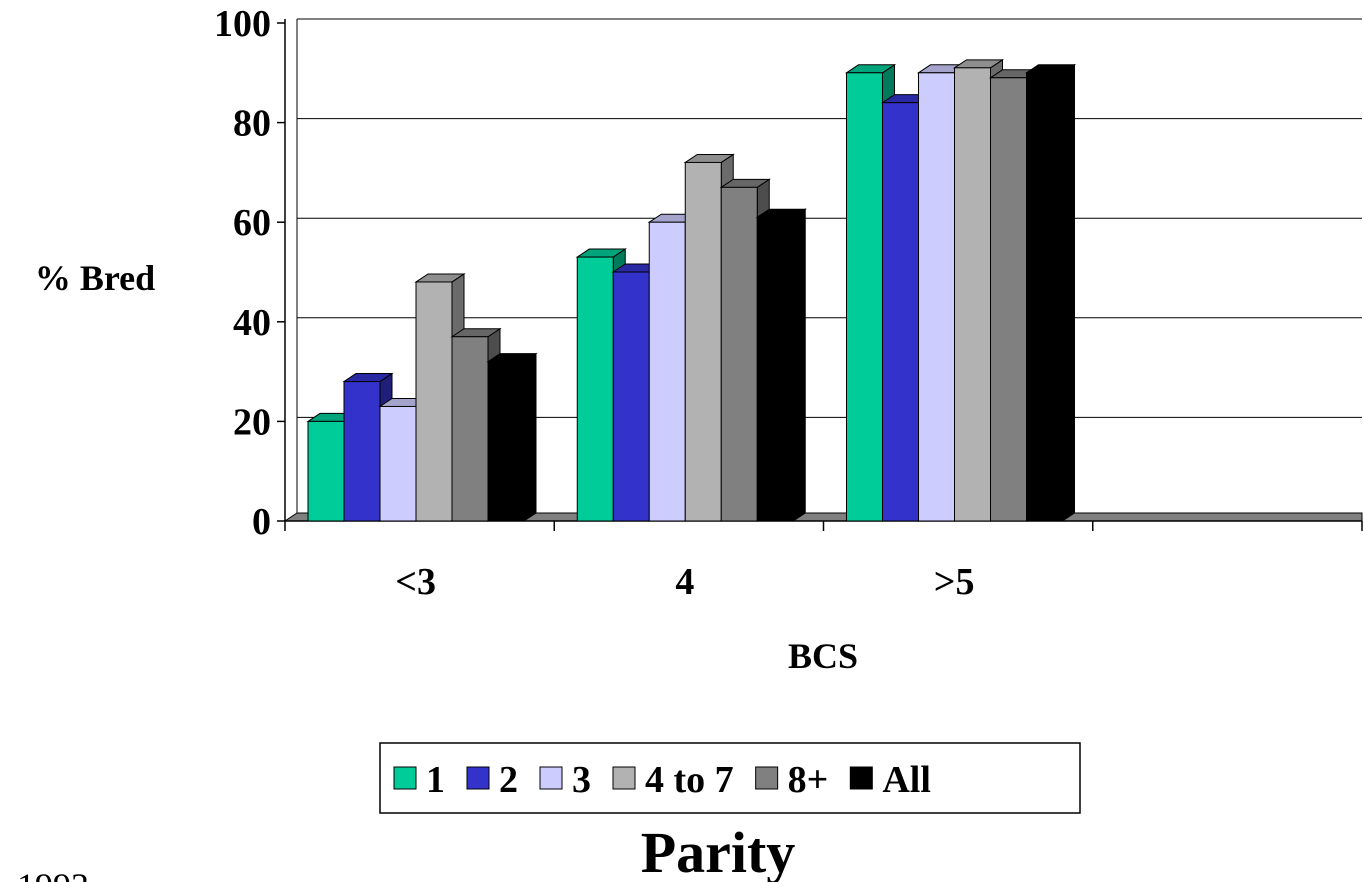 Image resolution: width=1363 pixels, height=882 pixels. Describe the element at coordinates (252, 124) in the screenshot. I see `y-tick-label: 80` at that location.